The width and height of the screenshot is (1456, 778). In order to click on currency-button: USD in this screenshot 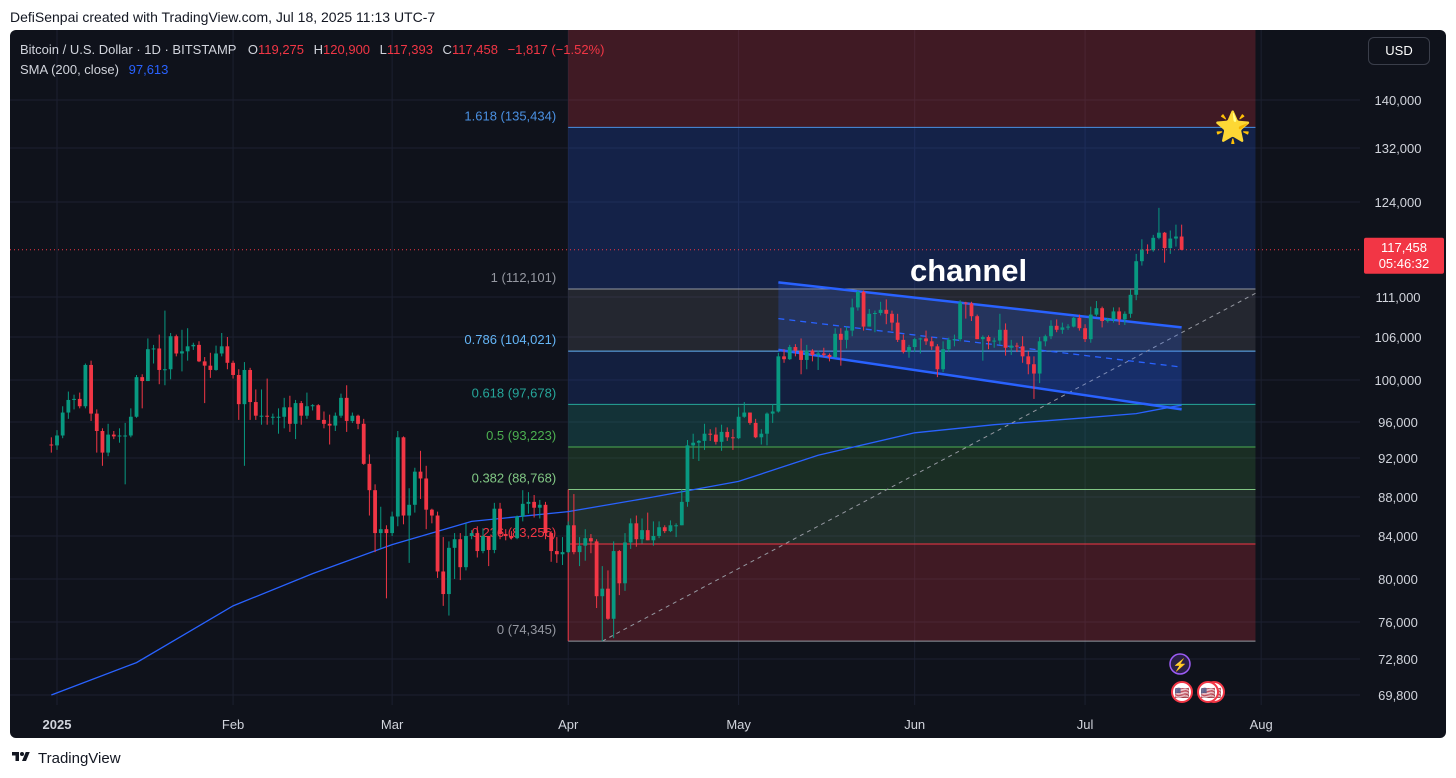, I will do `click(1399, 51)`.